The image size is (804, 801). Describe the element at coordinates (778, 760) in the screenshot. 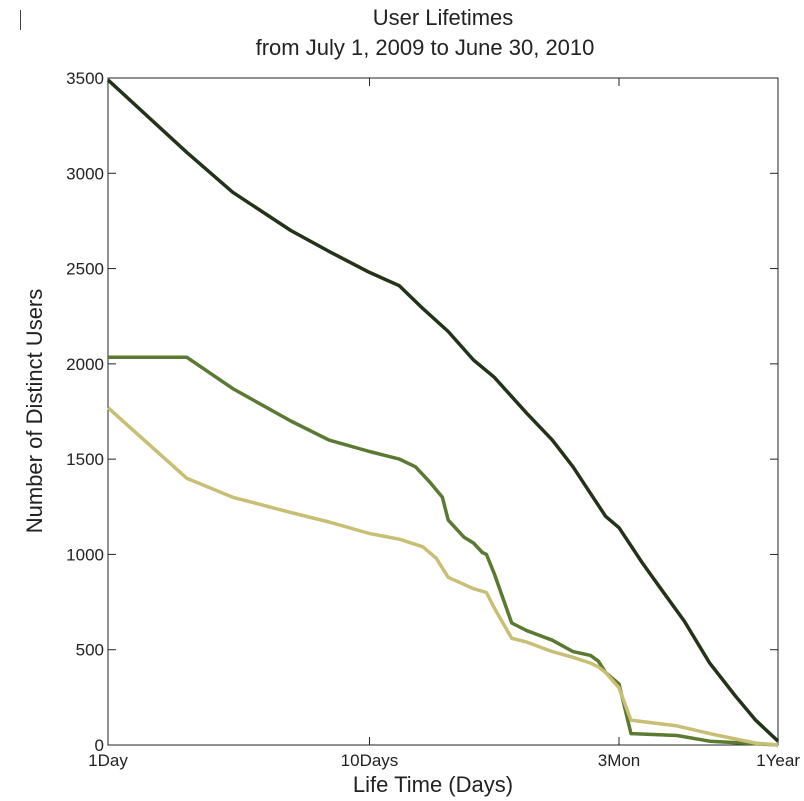

I see `x-tick-label: 1Year` at that location.